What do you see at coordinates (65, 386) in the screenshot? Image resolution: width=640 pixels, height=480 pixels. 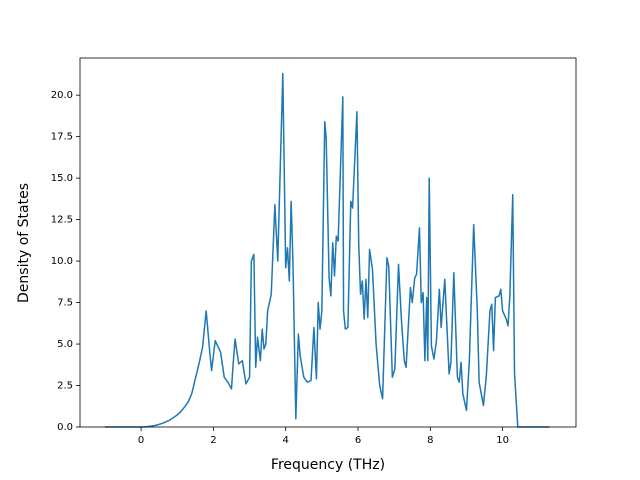 I see `y-tick-label: 2.5` at bounding box center [65, 386].